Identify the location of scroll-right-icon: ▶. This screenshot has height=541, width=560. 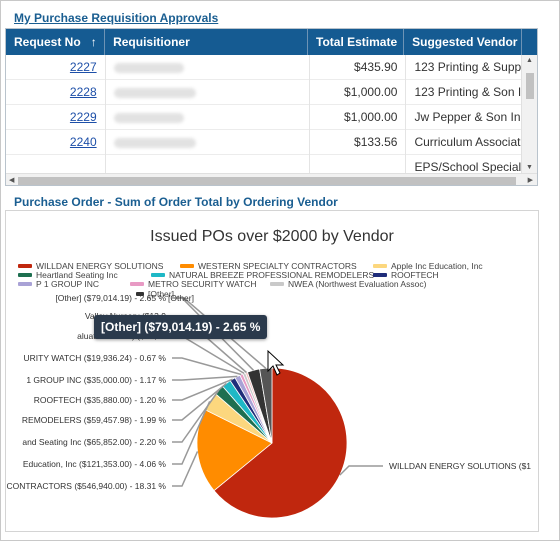
(530, 180).